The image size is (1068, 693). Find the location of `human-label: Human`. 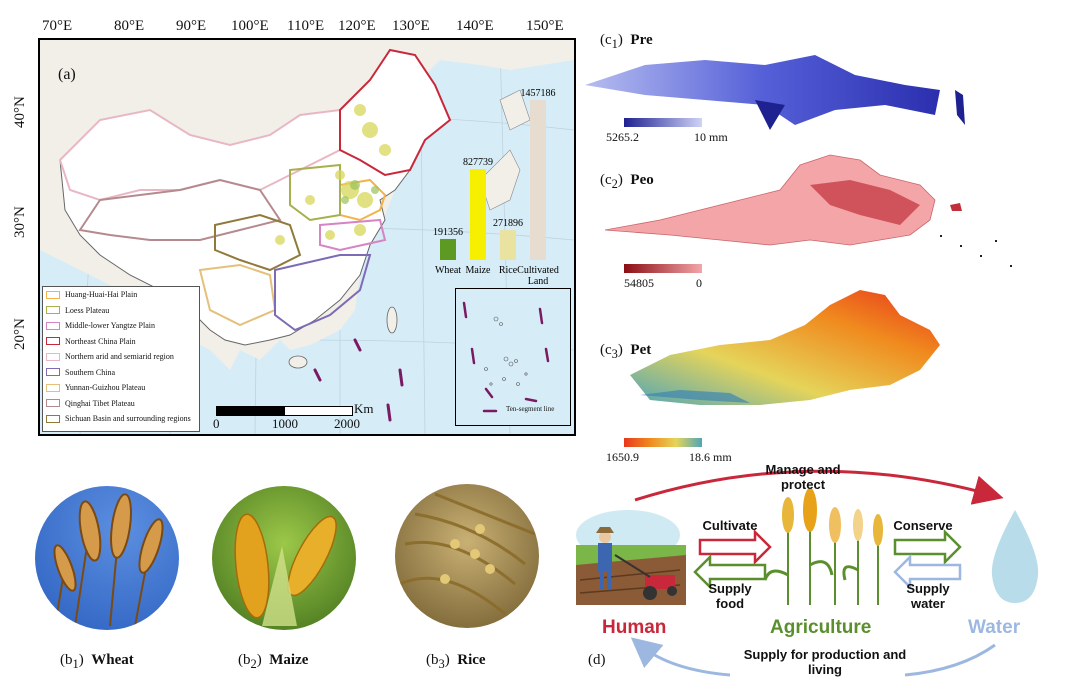

human-label: Human is located at coordinates (634, 627).